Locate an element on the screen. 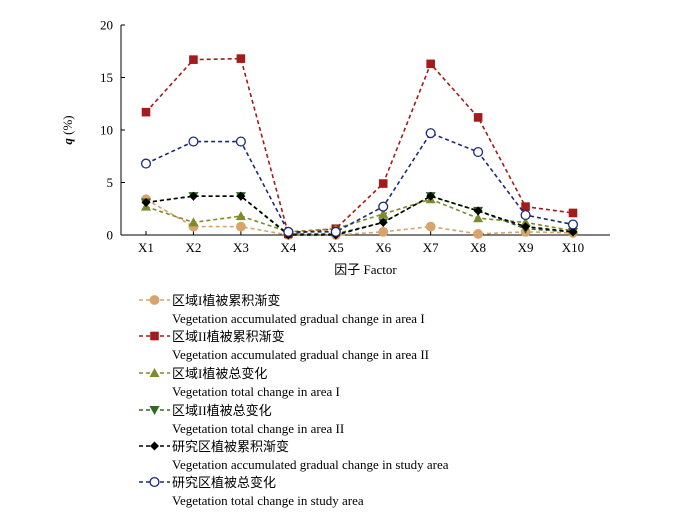  y-tick-label: 0 is located at coordinates (110, 235).